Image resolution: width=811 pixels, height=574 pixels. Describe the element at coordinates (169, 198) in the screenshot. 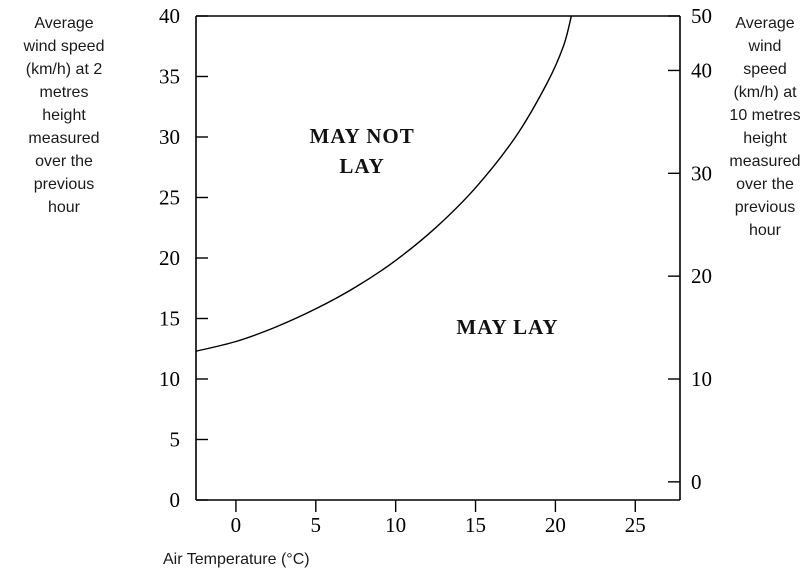

I see `left-tick-label: 25` at that location.